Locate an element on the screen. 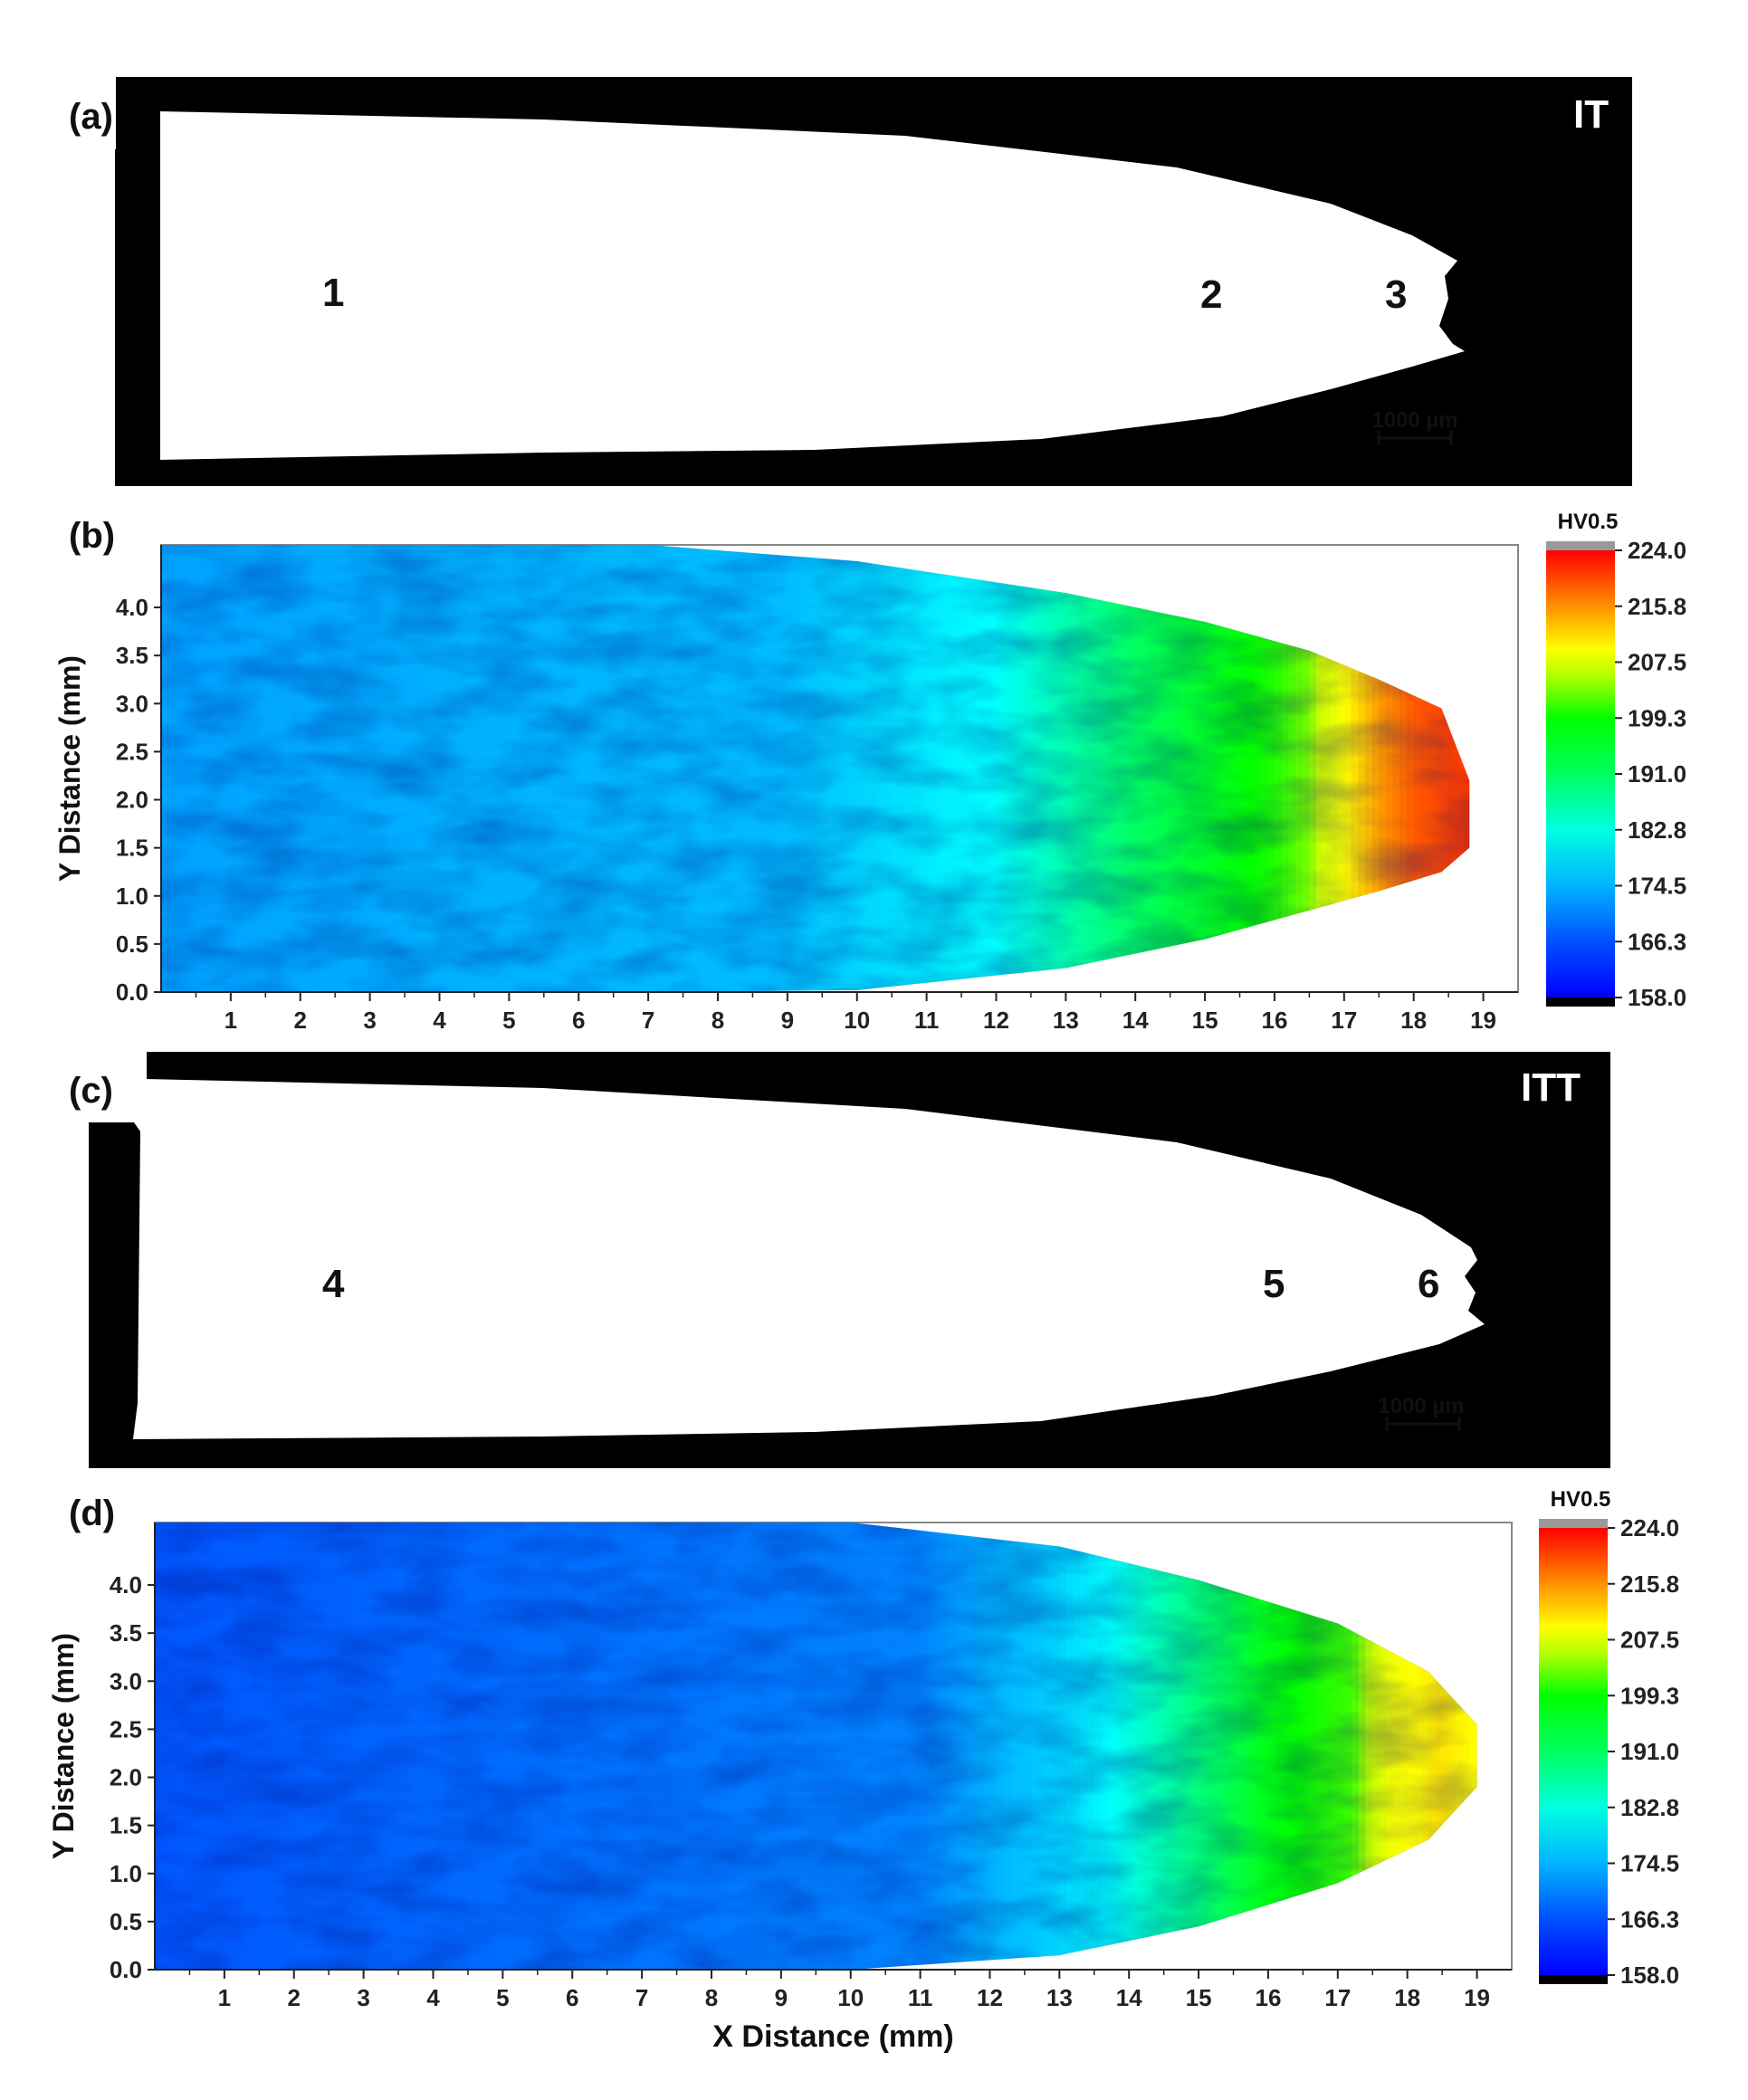  x-axis-label: X Distance (mm) is located at coordinates (832, 2036).